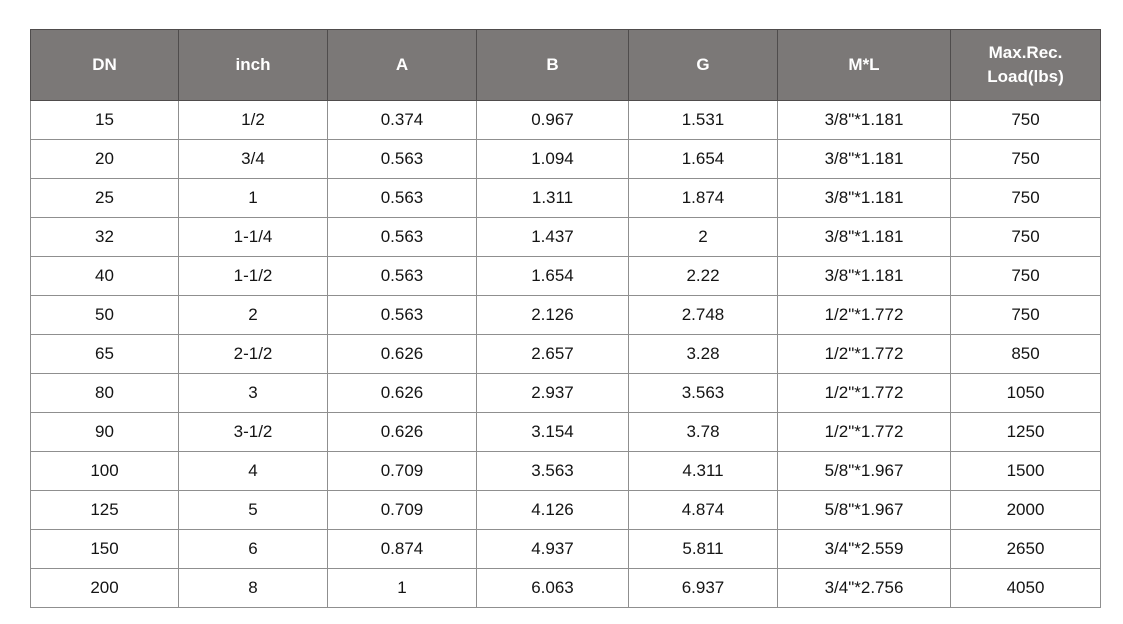 This screenshot has width=1123, height=624. What do you see at coordinates (104, 198) in the screenshot?
I see `table-cell: 25` at bounding box center [104, 198].